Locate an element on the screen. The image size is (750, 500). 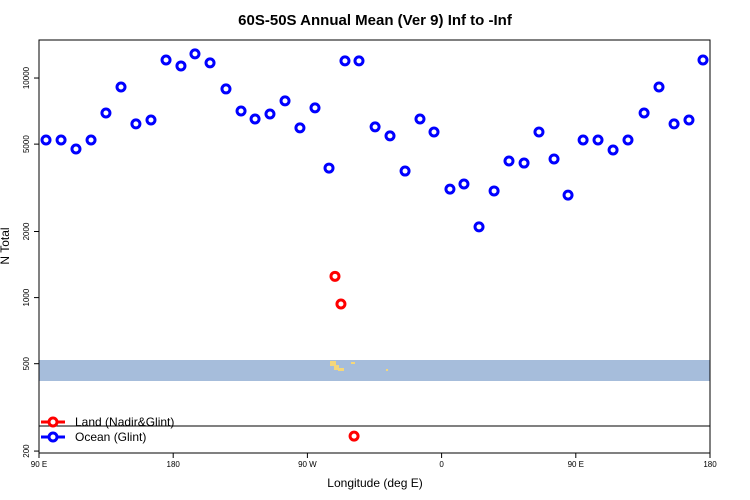
chart-title: 60S-50S Annual Mean (Ver 9) Inf to -Inf is located at coordinates (375, 20).